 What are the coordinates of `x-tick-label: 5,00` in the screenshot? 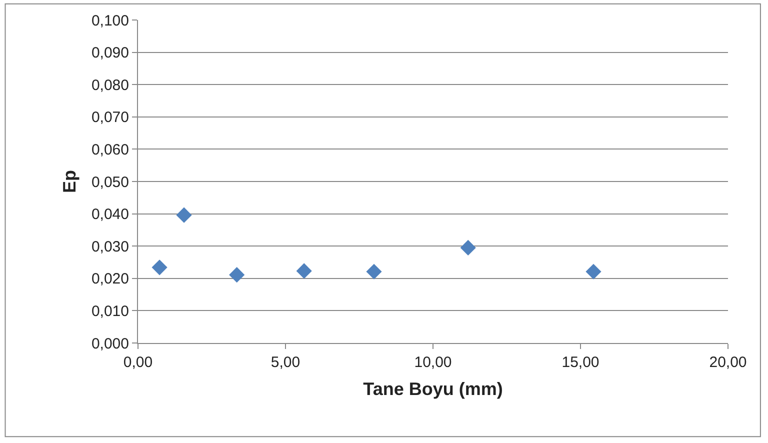 It's located at (285, 362).